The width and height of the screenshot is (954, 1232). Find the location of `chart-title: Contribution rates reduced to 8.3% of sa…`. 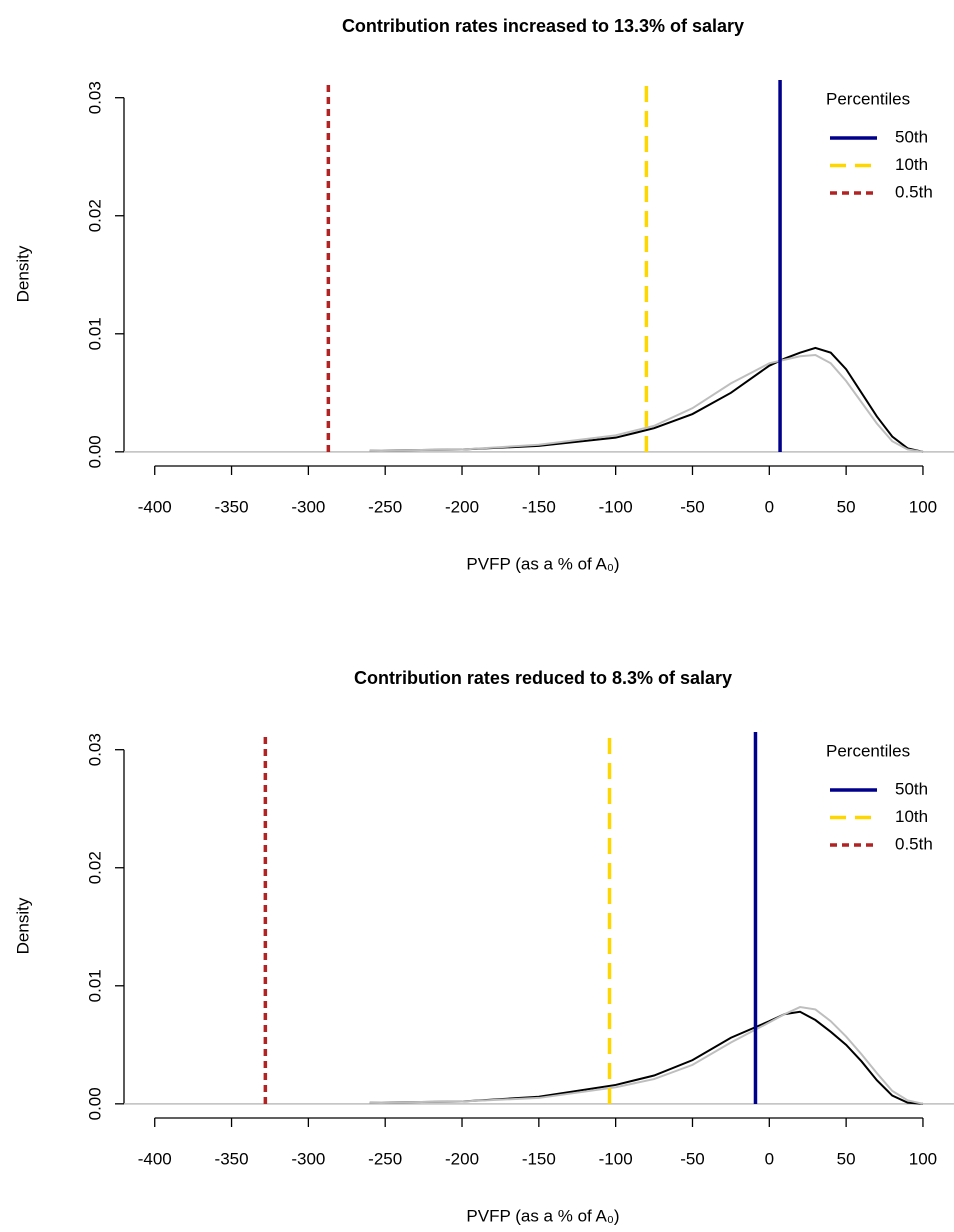

chart-title: Contribution rates reduced to 8.3% of sa… is located at coordinates (543, 678).